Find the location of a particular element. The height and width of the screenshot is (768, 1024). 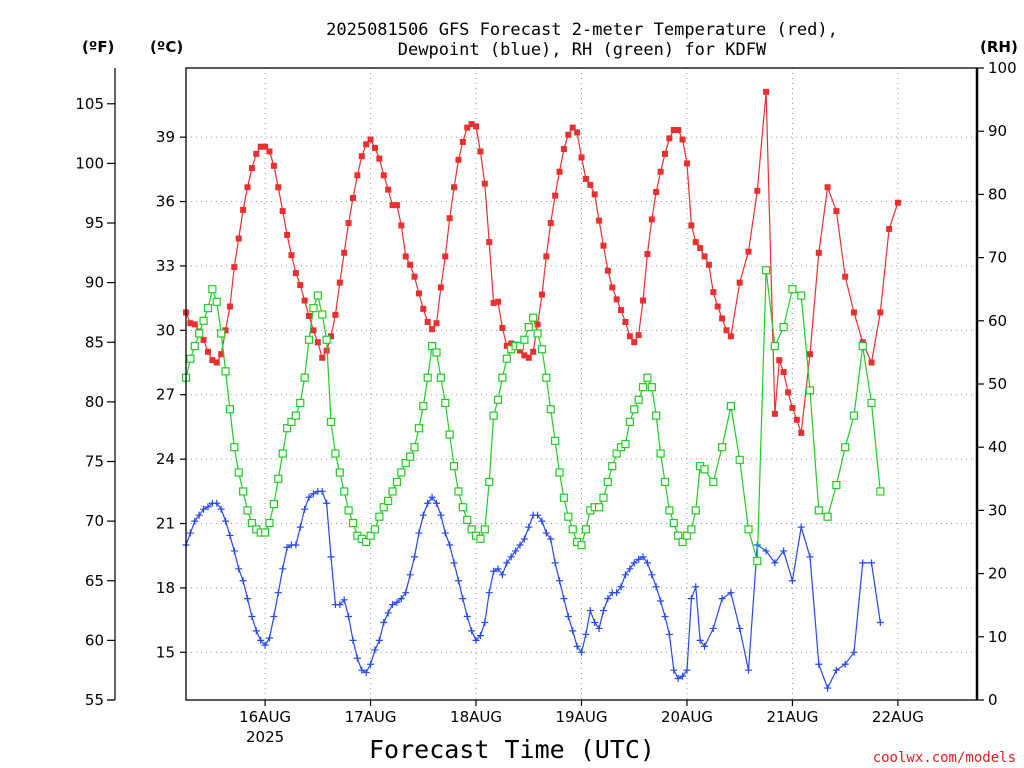

fahrenheit-tick-label: 70 is located at coordinates (94, 521).